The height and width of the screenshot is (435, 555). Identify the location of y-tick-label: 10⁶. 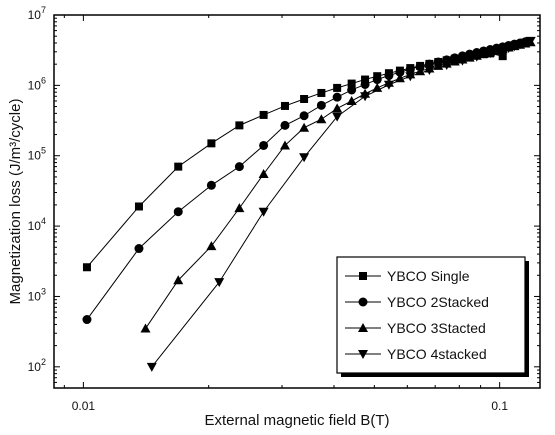
(37, 83).